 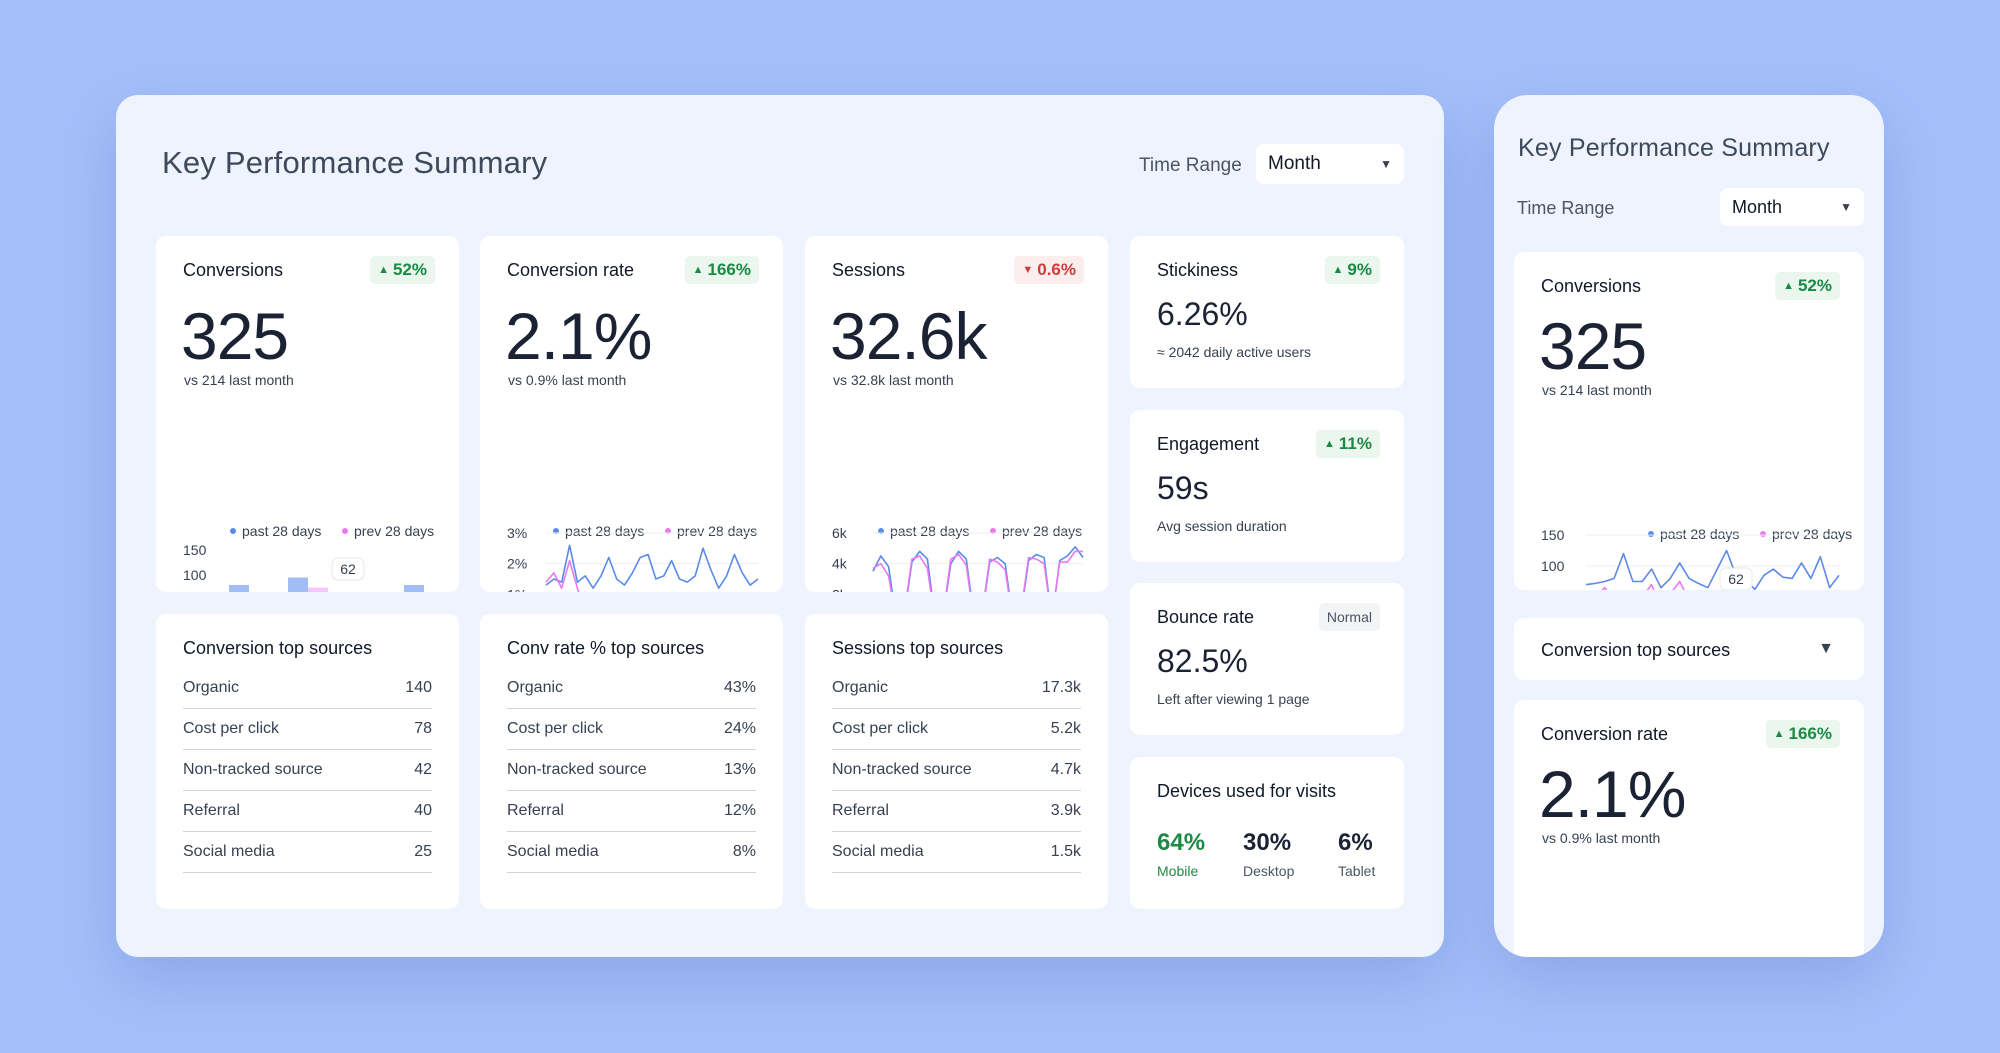 I want to click on kpi-subtext: Avg session duration, so click(x=1222, y=526).